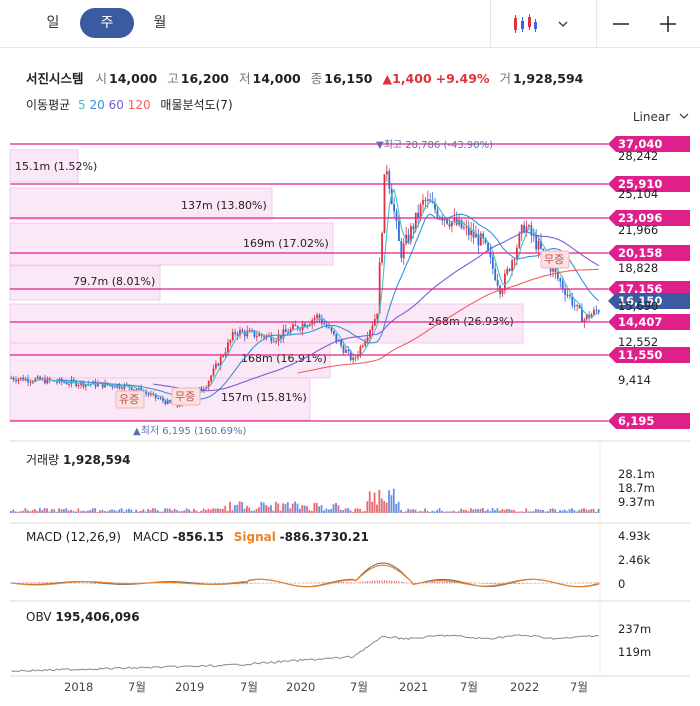 The image size is (700, 706). Describe the element at coordinates (107, 23) in the screenshot. I see `tab-weekly: 주` at that location.